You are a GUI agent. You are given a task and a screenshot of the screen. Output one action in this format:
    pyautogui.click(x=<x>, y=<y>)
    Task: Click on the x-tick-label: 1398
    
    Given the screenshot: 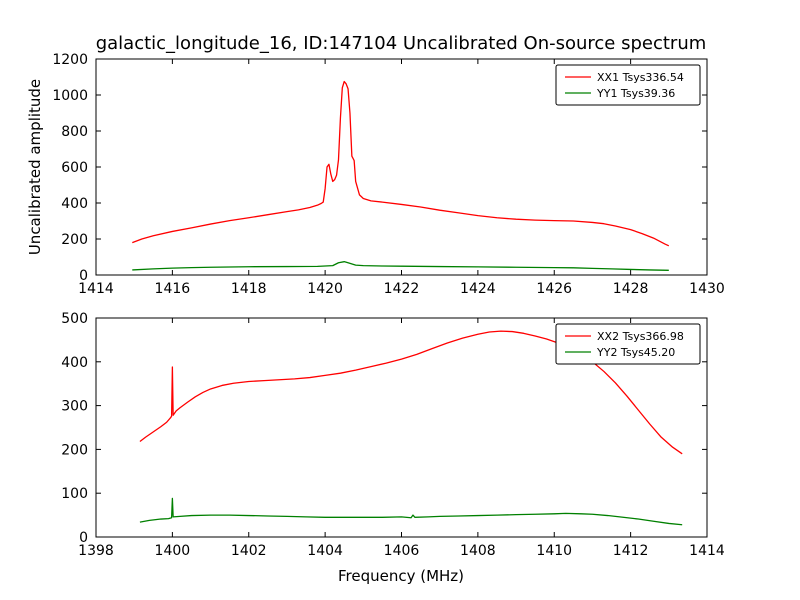 What is the action you would take?
    pyautogui.click(x=96, y=551)
    